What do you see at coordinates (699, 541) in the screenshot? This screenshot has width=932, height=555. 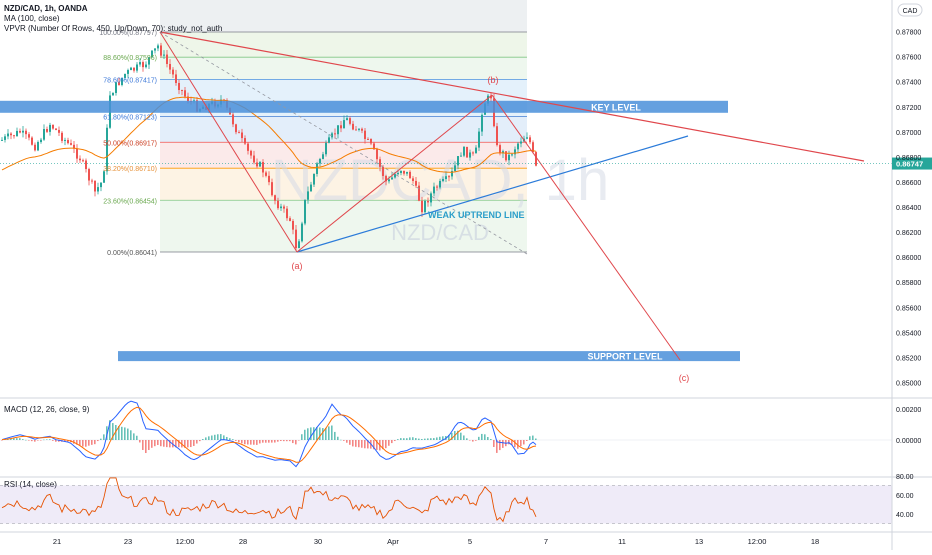 I see `time-tick-label: 13` at bounding box center [699, 541].